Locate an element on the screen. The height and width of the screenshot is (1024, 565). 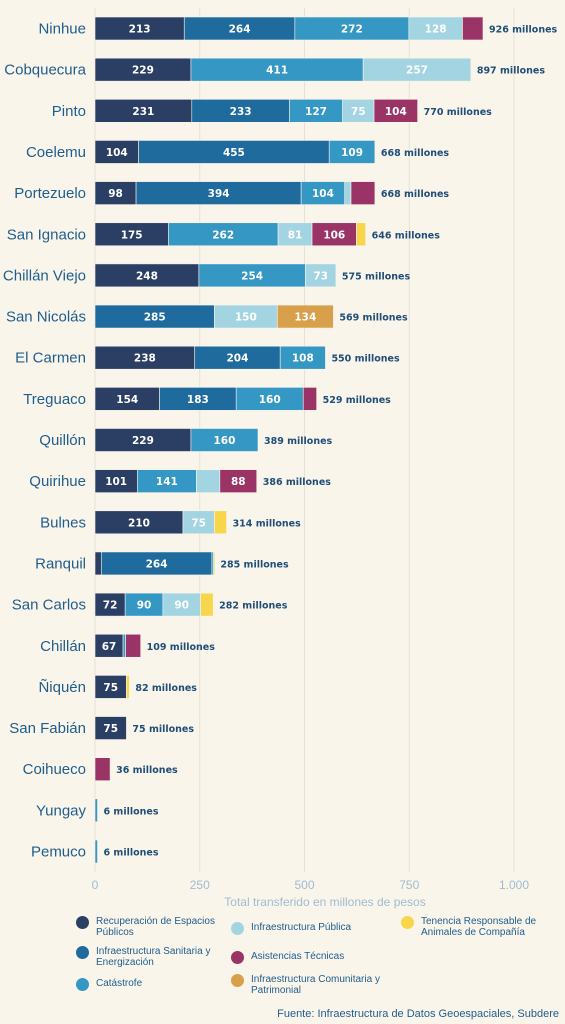
segment-value-label: 134 is located at coordinates (305, 318).